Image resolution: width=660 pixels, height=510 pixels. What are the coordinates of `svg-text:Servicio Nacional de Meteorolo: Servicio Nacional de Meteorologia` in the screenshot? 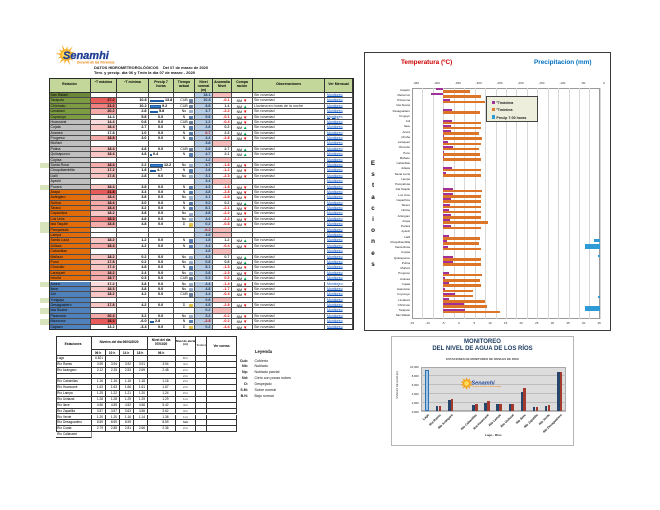 It's located at (486, 386).